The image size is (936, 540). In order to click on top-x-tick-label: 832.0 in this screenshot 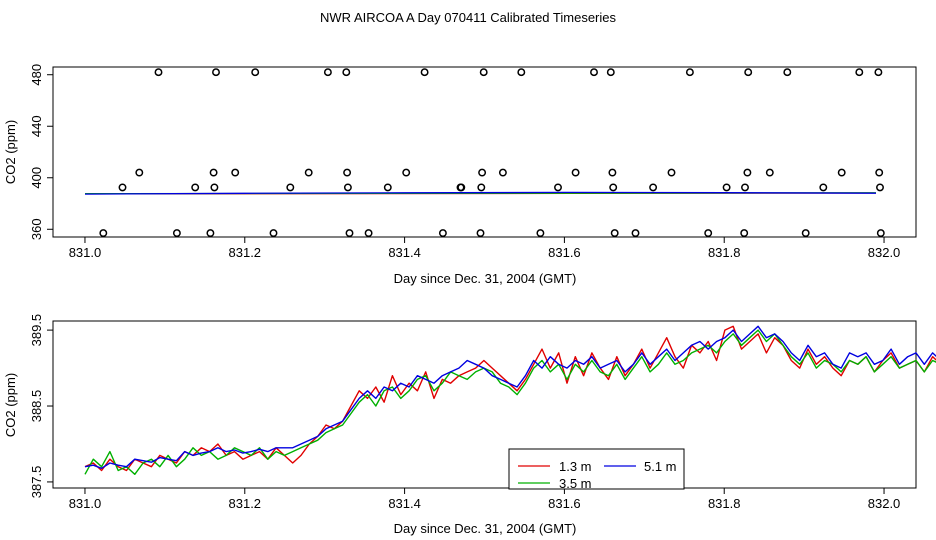, I will do `click(884, 252)`.